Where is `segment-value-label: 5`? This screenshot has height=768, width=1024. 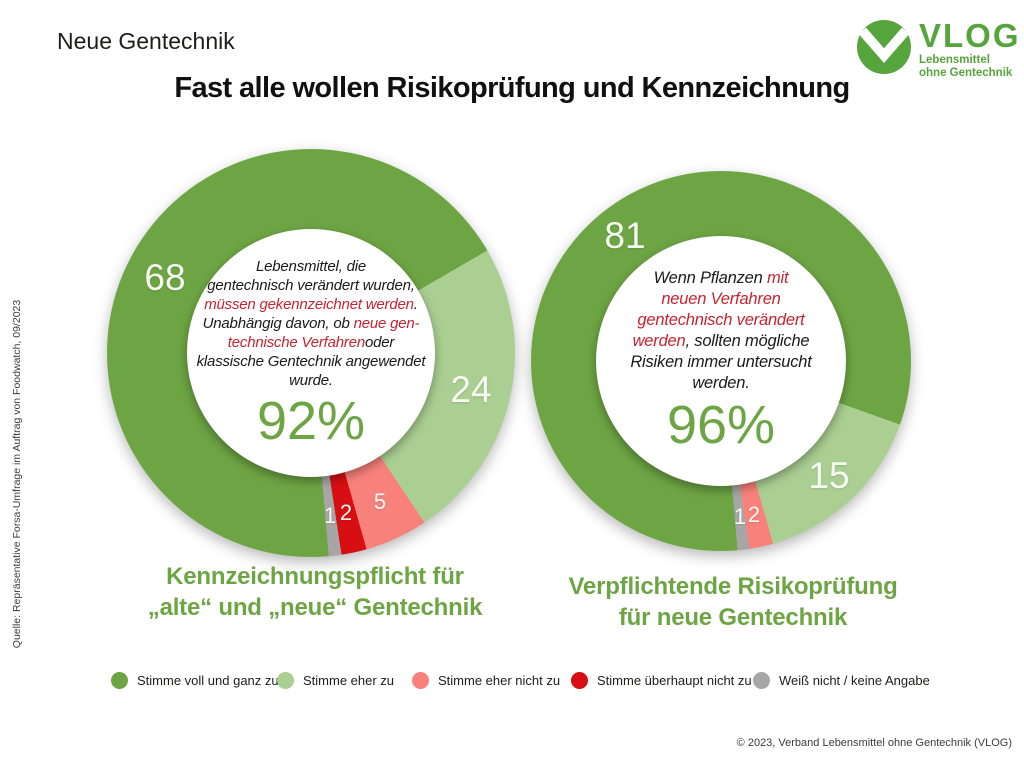
segment-value-label: 5 is located at coordinates (380, 501).